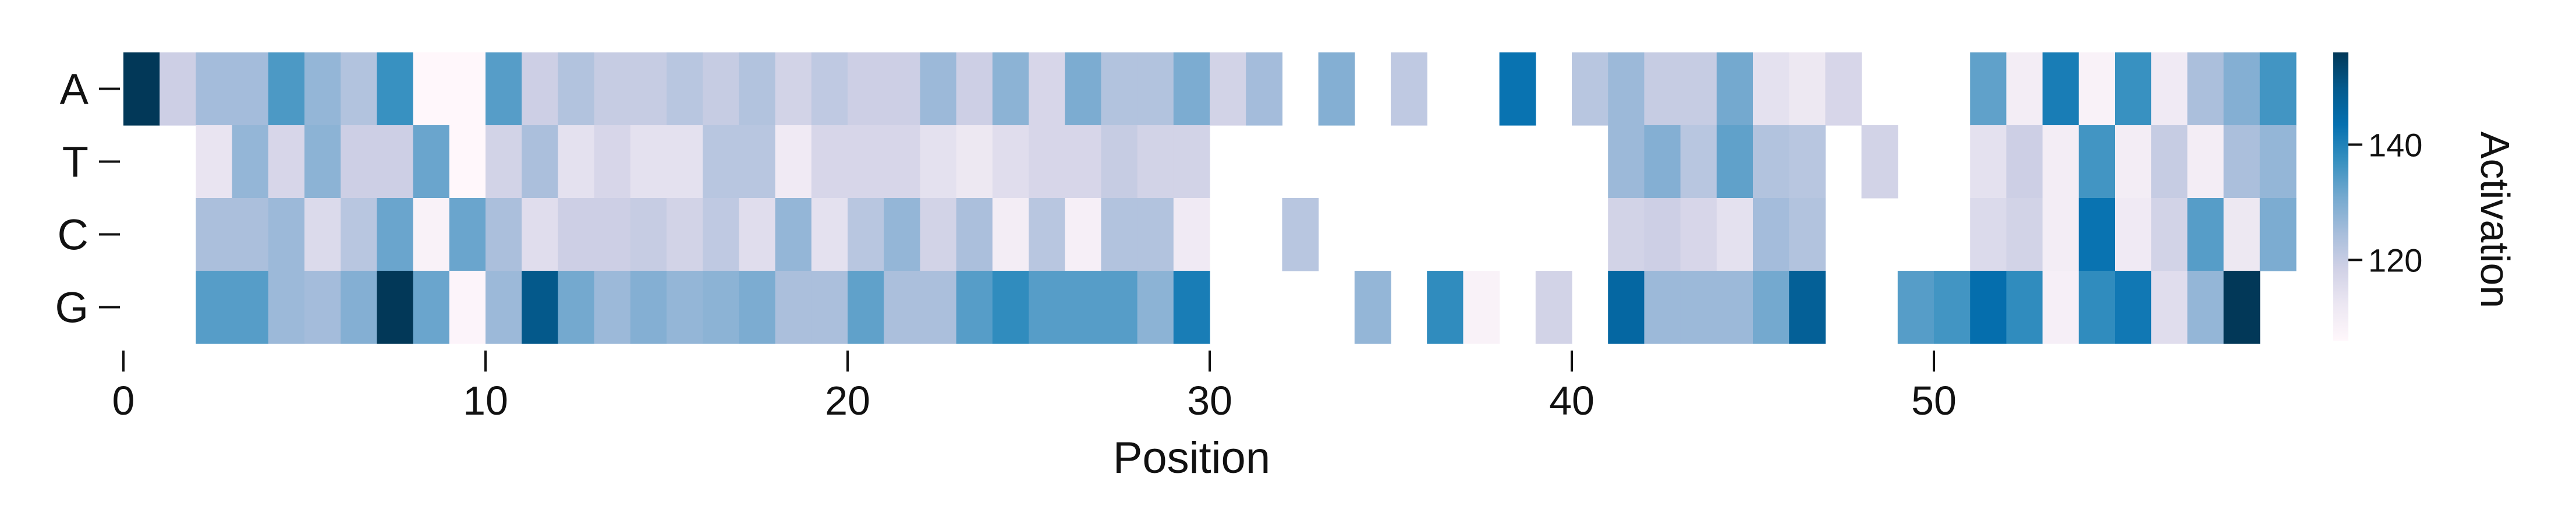 Image resolution: width=2576 pixels, height=527 pixels. I want to click on row-label-C: C, so click(73, 235).